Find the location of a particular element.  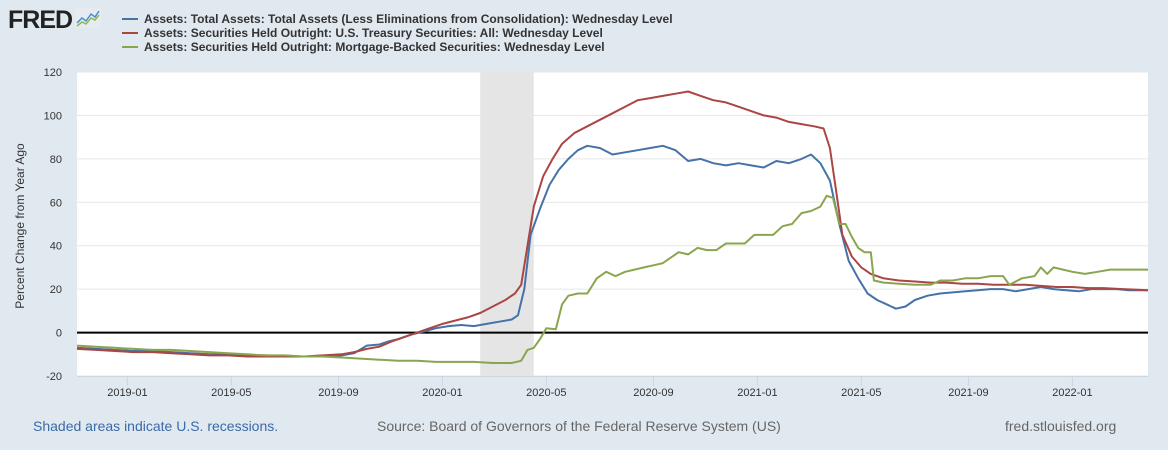

x-tick-label: 2022-01 is located at coordinates (1072, 393).